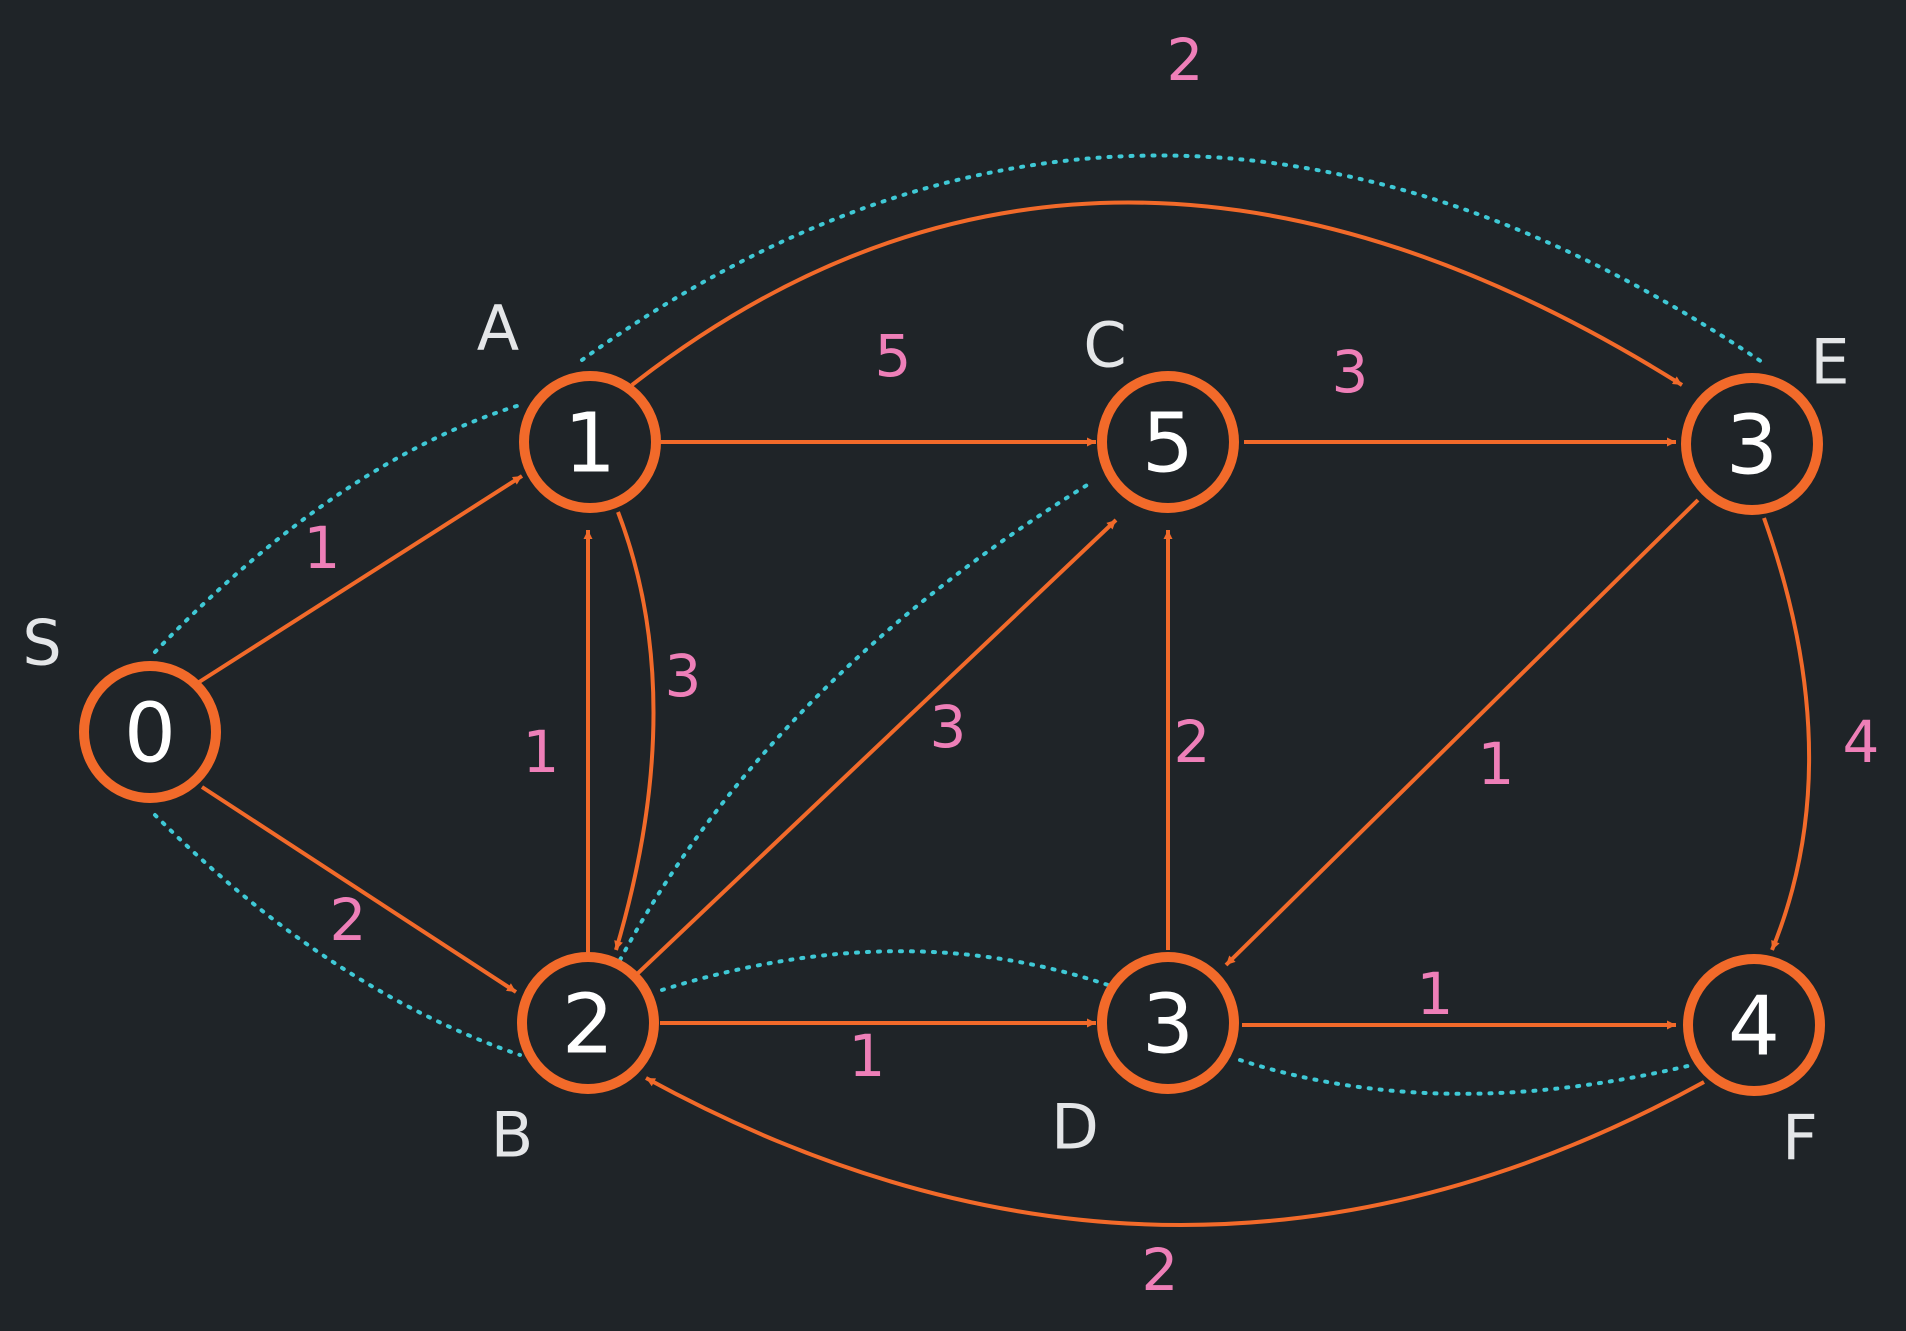  What do you see at coordinates (635, 731) in the screenshot?
I see `edge-a-b` at bounding box center [635, 731].